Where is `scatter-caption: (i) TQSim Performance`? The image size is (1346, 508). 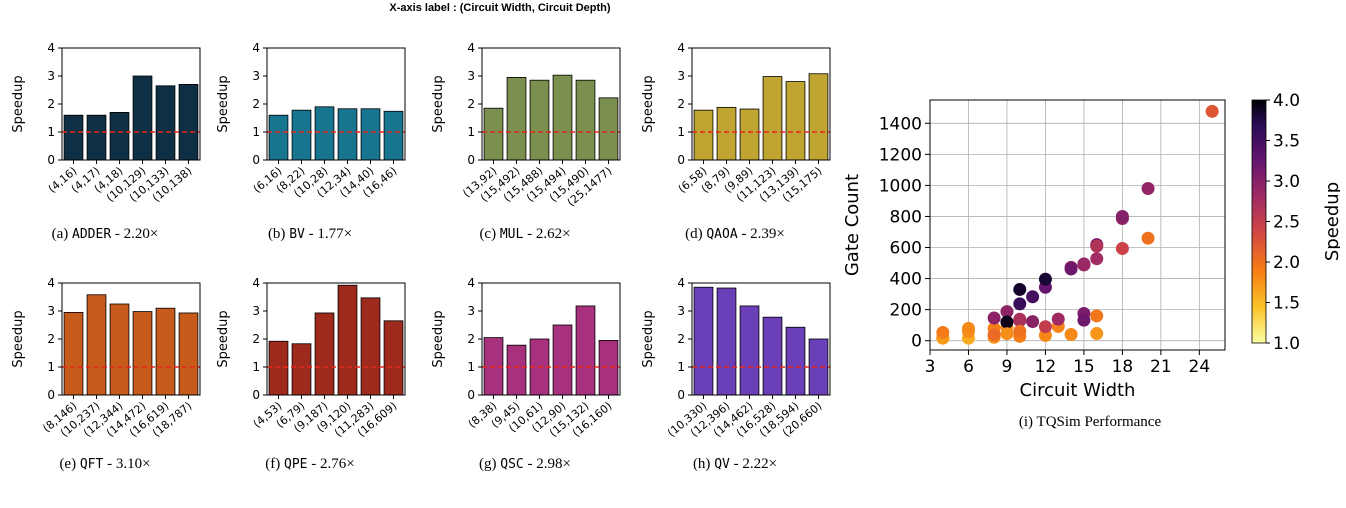 scatter-caption: (i) TQSim Performance is located at coordinates (1090, 422).